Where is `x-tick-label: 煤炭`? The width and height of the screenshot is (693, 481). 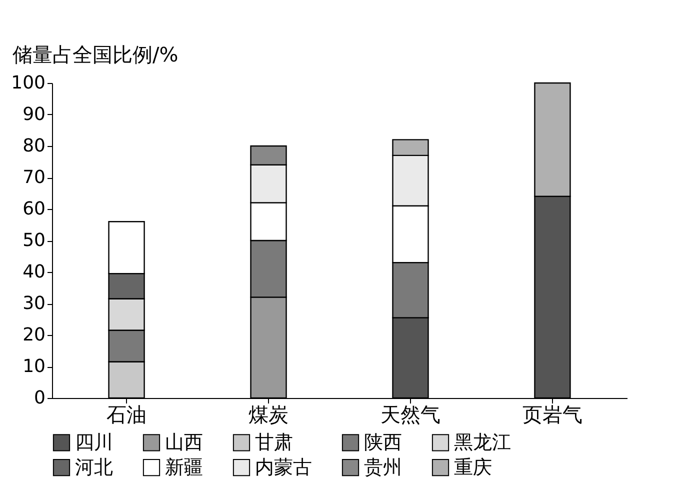
x-tick-label: 煤炭 is located at coordinates (268, 414).